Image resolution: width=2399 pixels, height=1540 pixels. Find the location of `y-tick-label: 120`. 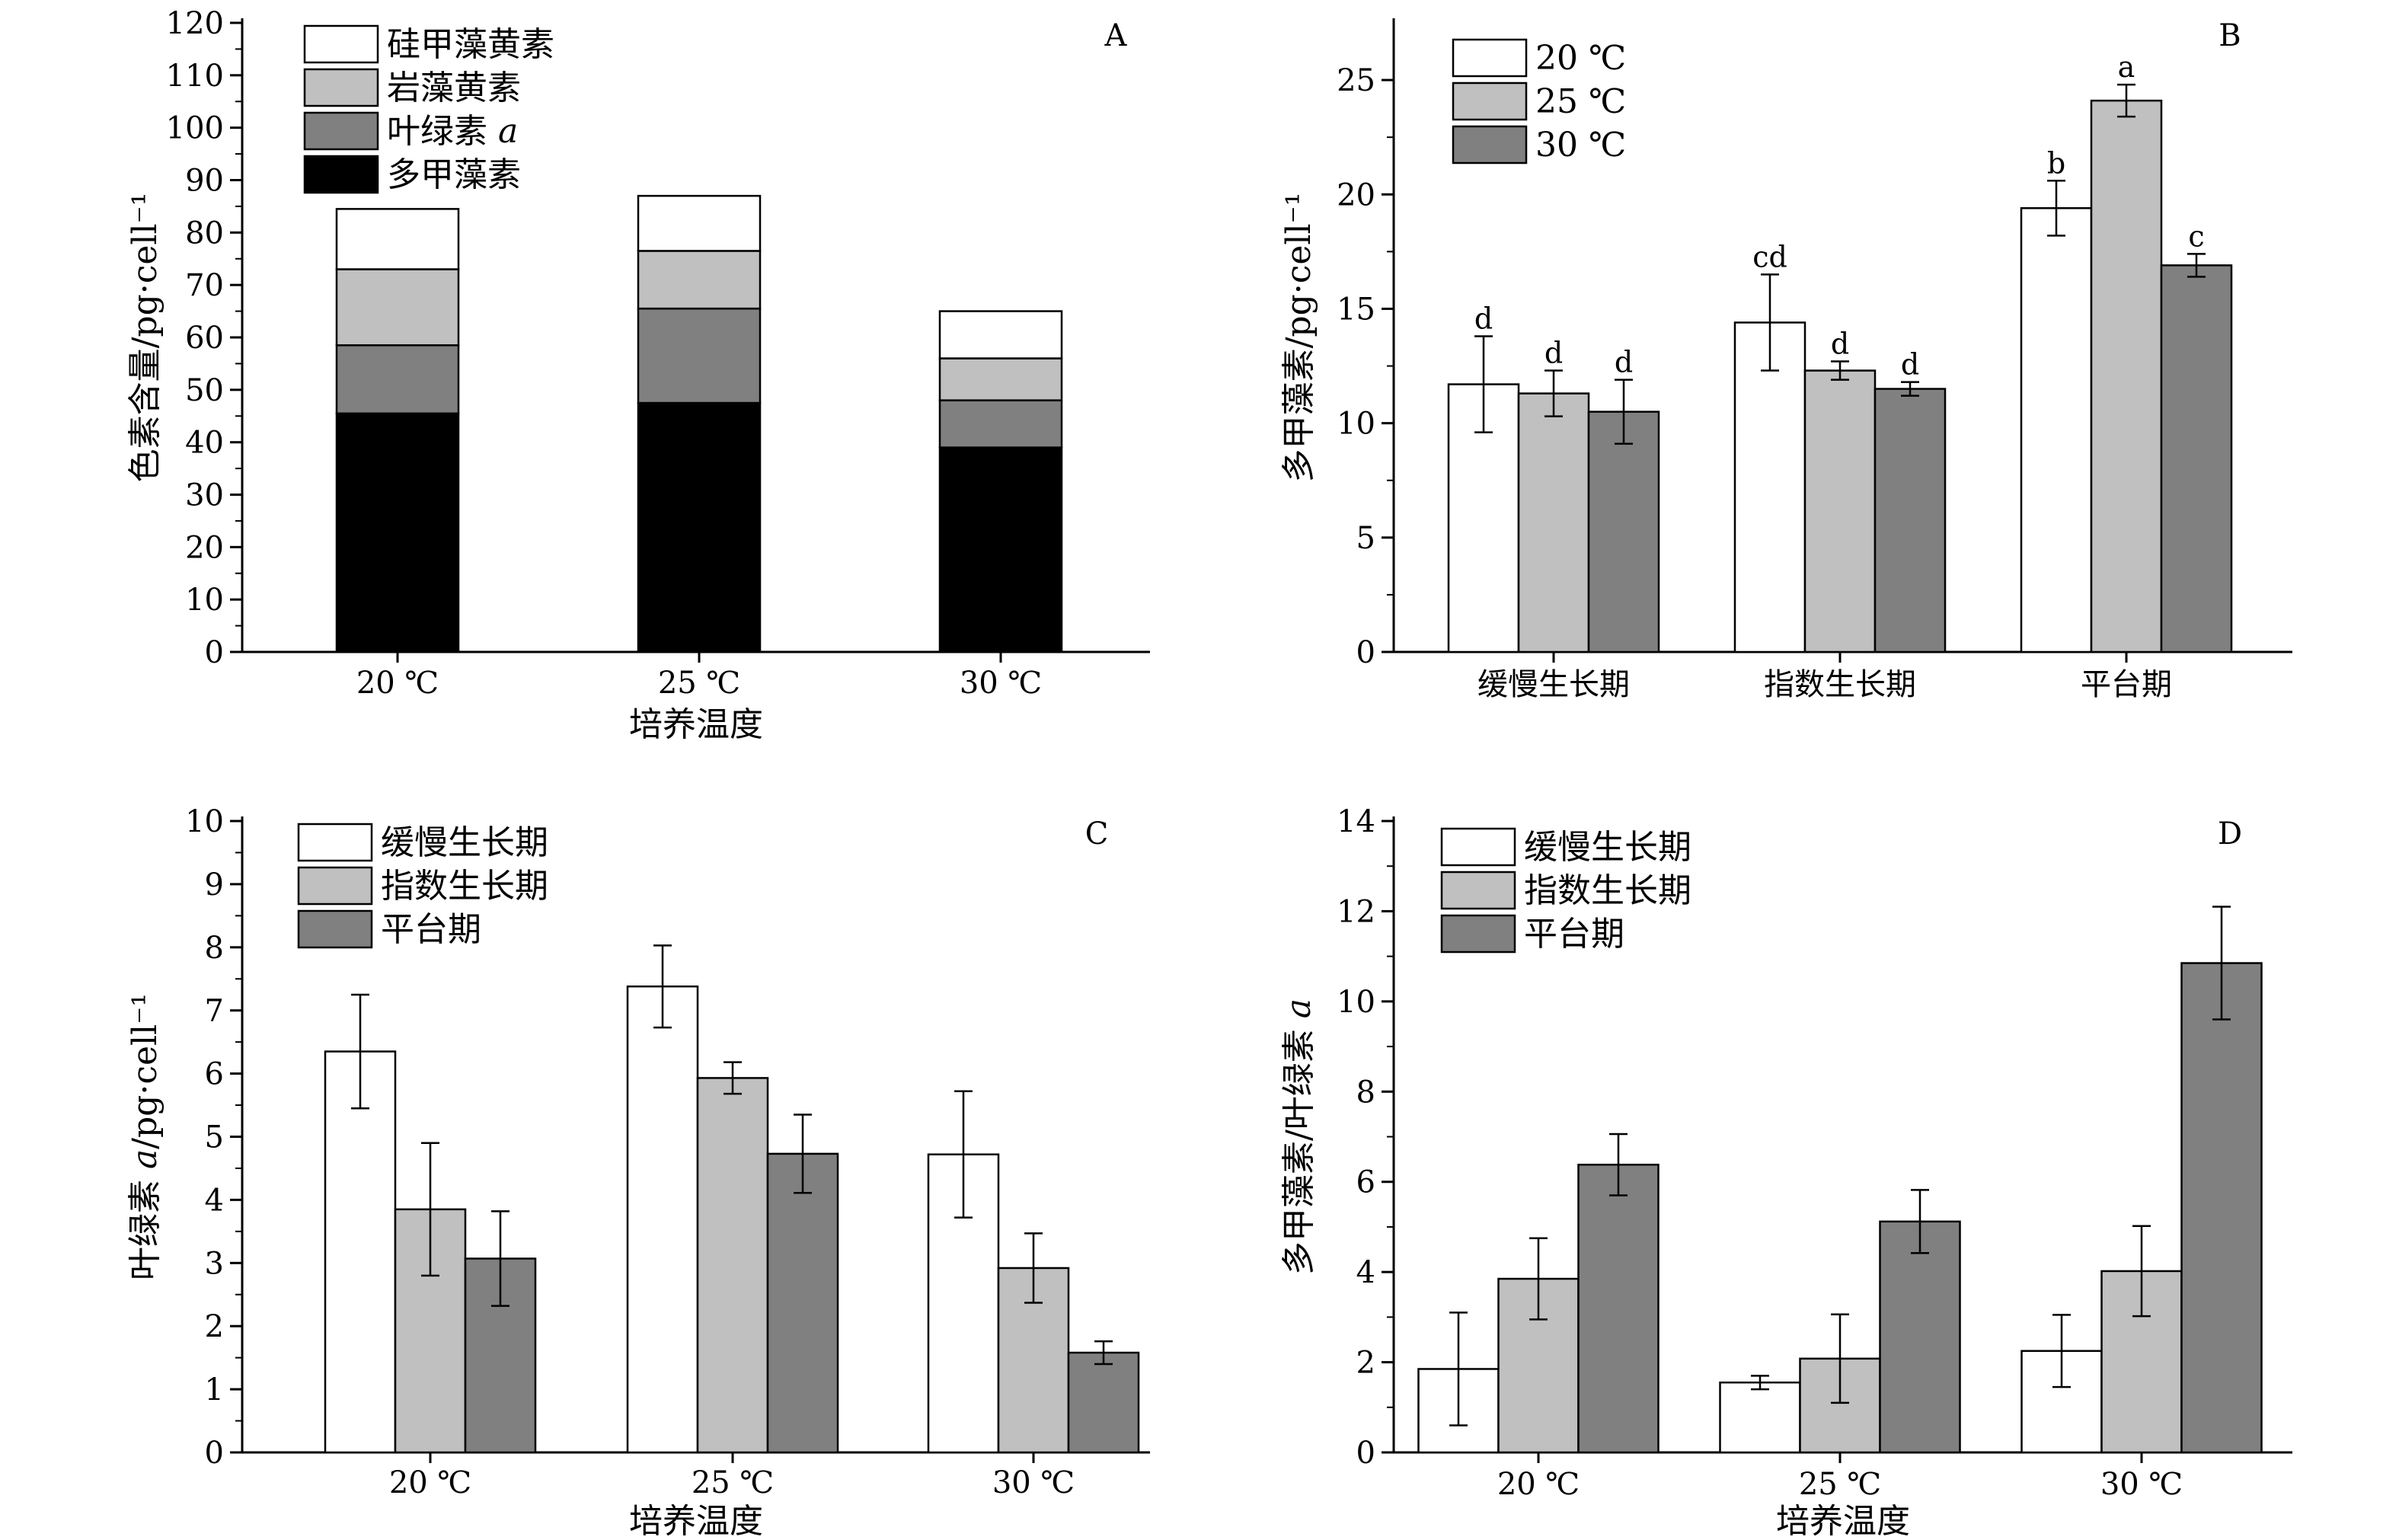

y-tick-label: 120 is located at coordinates (195, 23).